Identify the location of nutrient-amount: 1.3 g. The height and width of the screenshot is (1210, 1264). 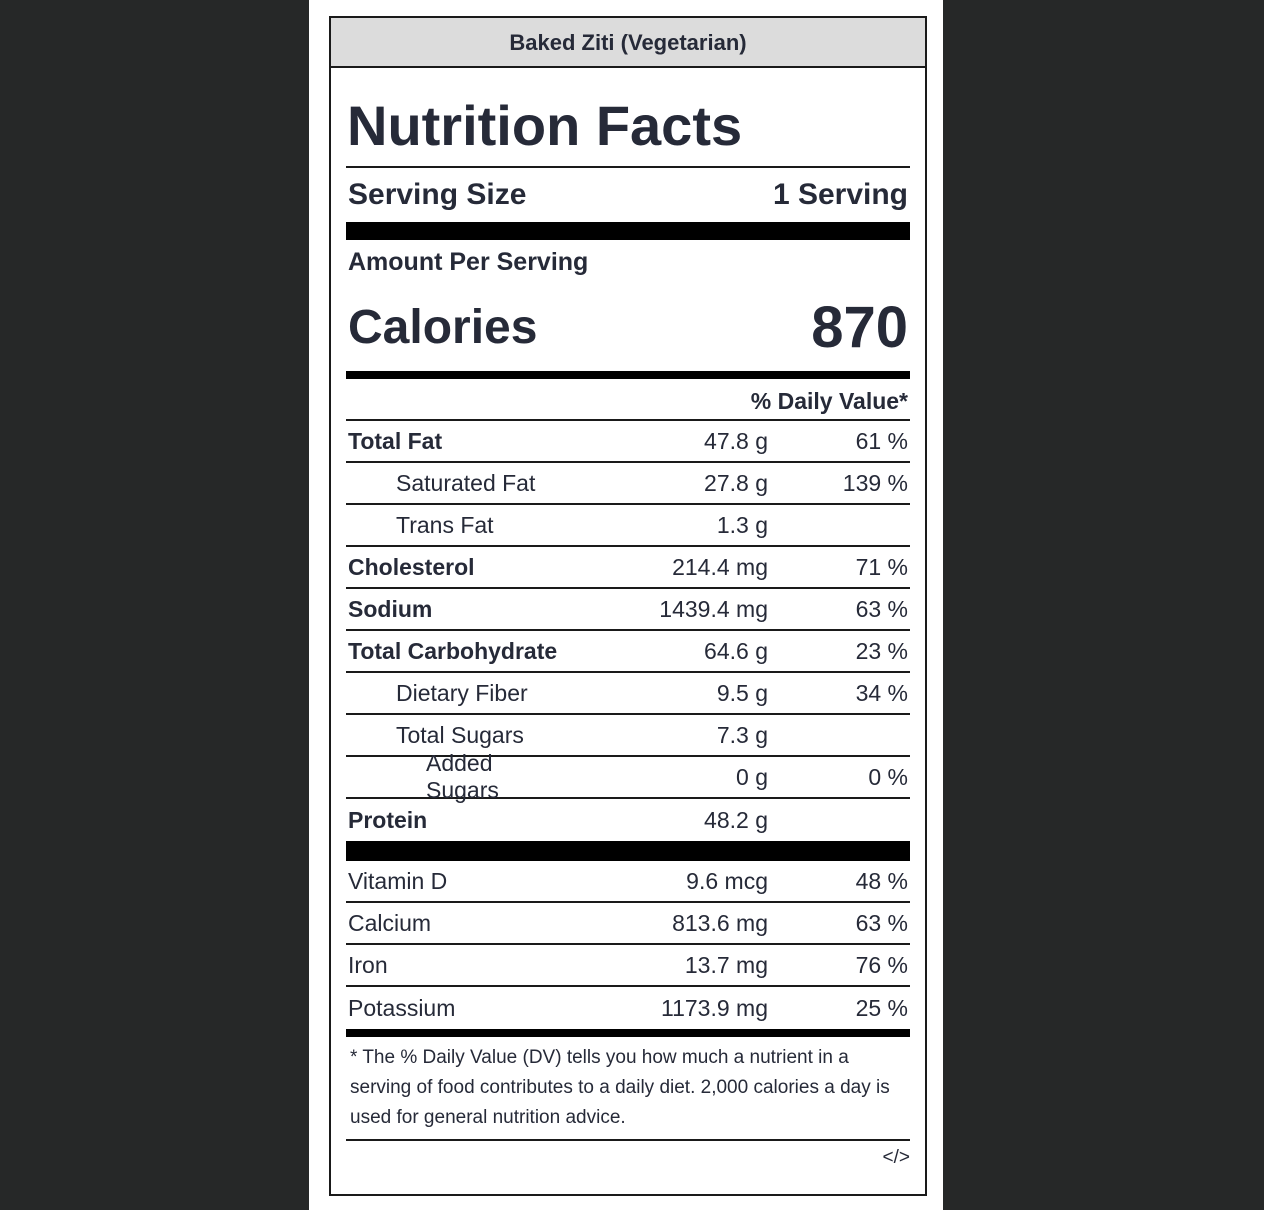
(742, 524).